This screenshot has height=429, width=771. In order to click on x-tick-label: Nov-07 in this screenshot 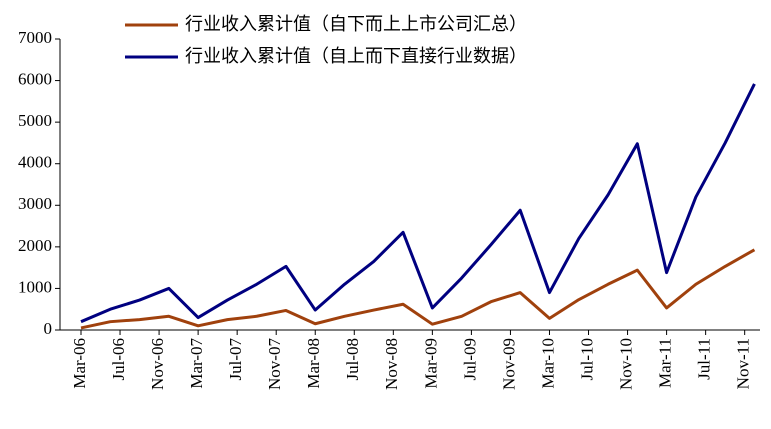, I will do `click(274, 364)`.